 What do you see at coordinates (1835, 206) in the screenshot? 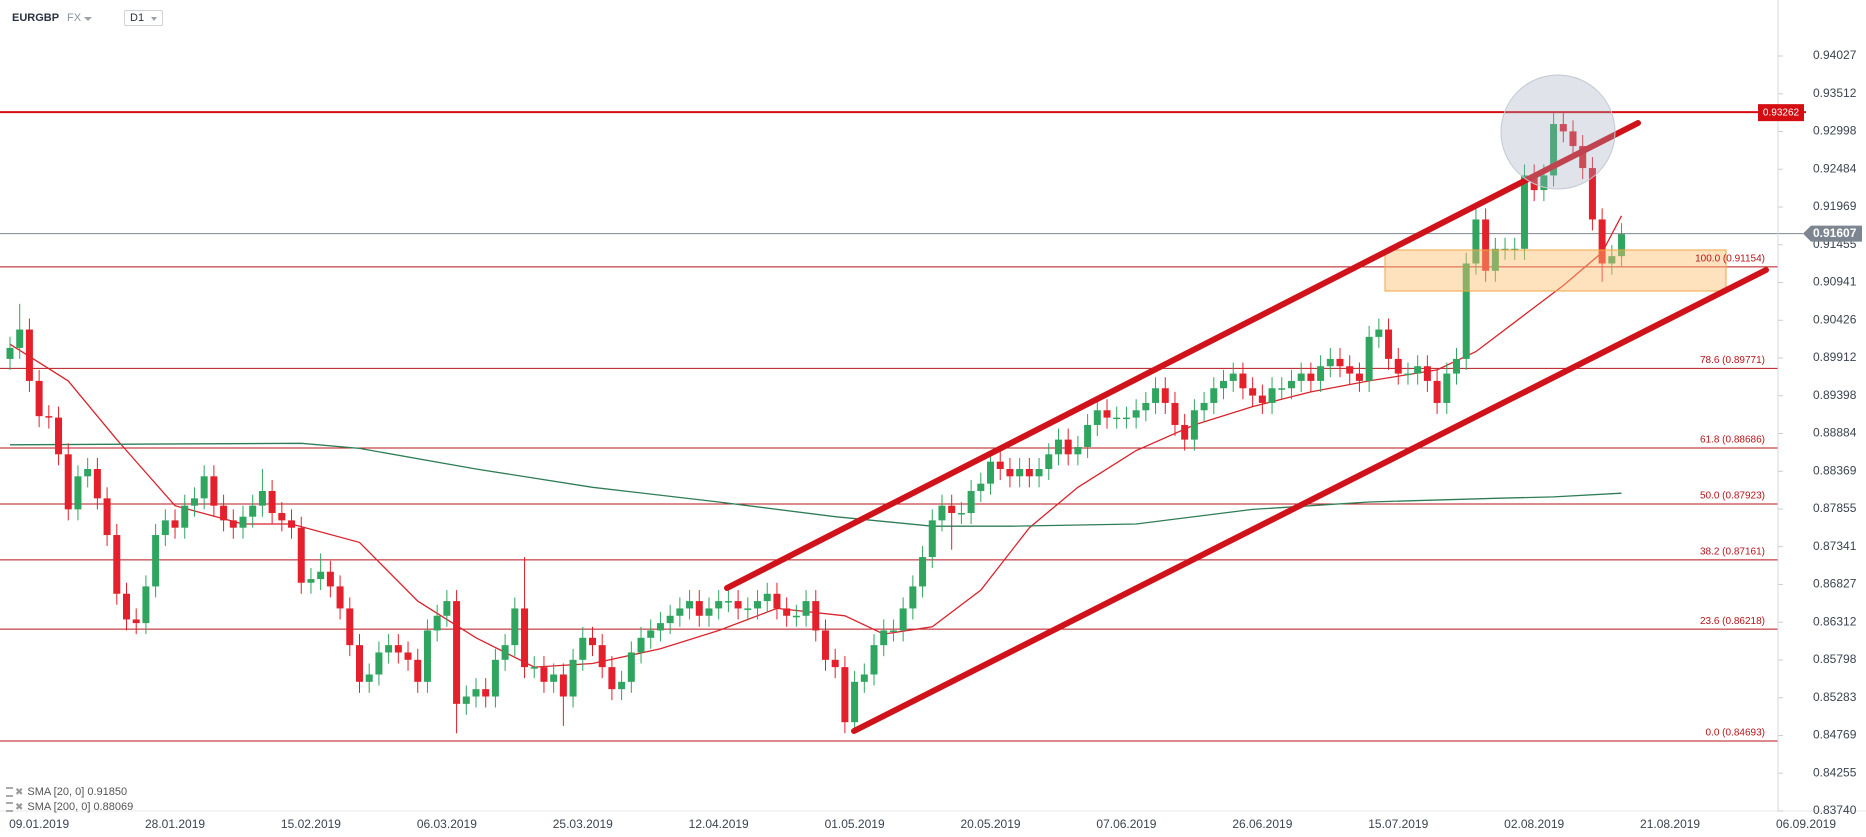
I see `y-tick-label: 0.91969` at bounding box center [1835, 206].